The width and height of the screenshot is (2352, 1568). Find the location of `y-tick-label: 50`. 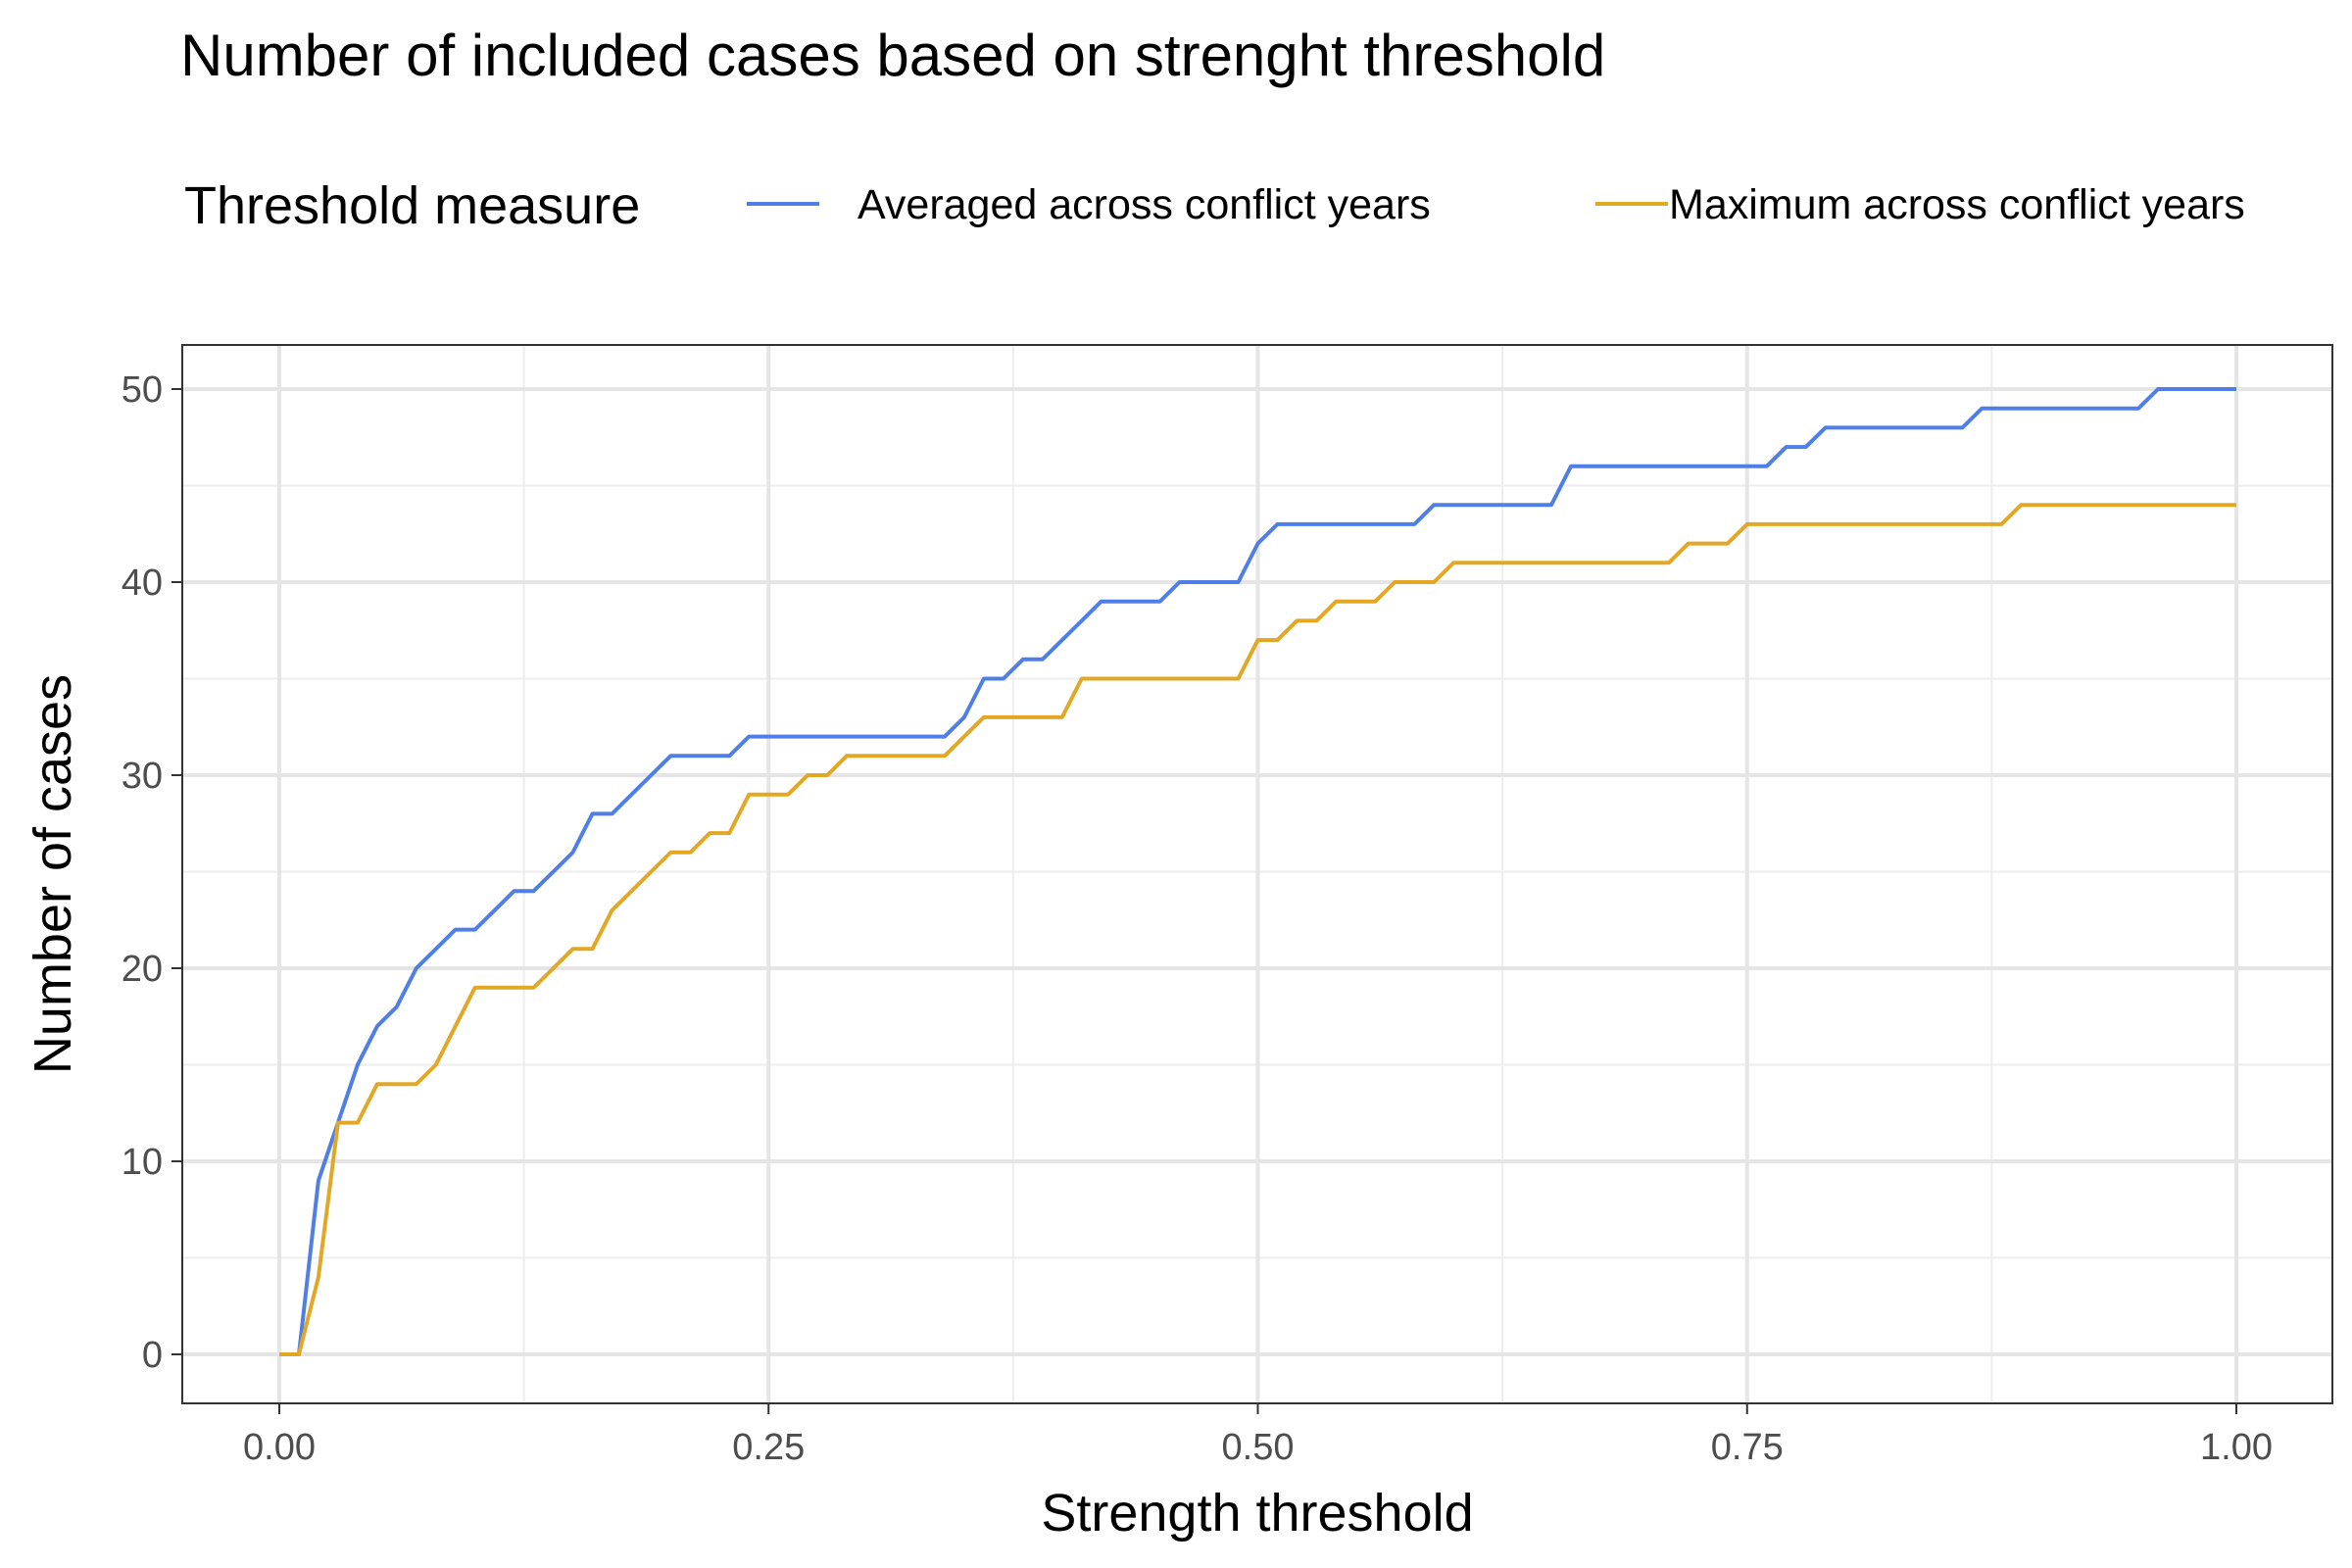

y-tick-label: 50 is located at coordinates (142, 390).